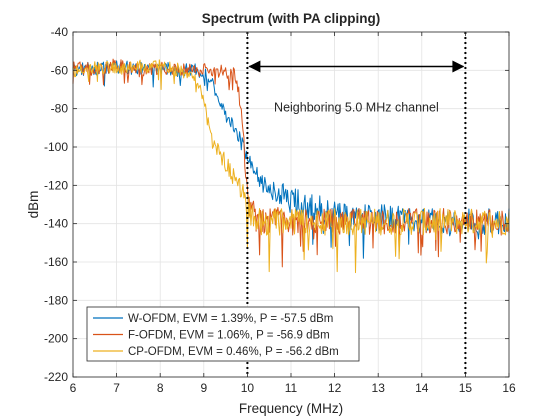  What do you see at coordinates (60, 32) in the screenshot?
I see `y-tick-label: -40` at bounding box center [60, 32].